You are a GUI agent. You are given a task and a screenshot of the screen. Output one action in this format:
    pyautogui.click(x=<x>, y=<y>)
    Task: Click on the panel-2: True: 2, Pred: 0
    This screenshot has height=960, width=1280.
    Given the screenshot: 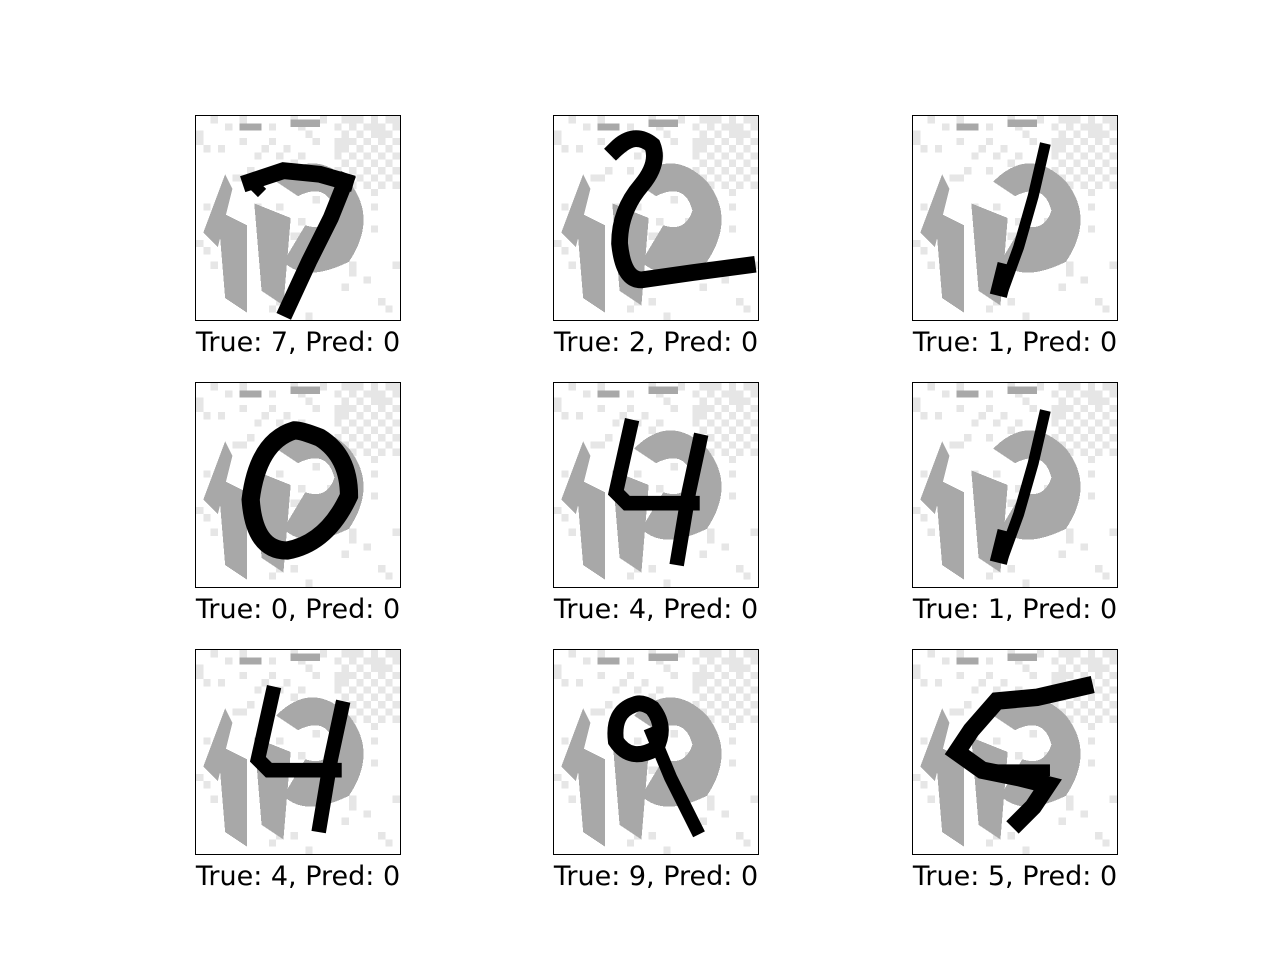 What is the action you would take?
    pyautogui.click(x=683, y=245)
    